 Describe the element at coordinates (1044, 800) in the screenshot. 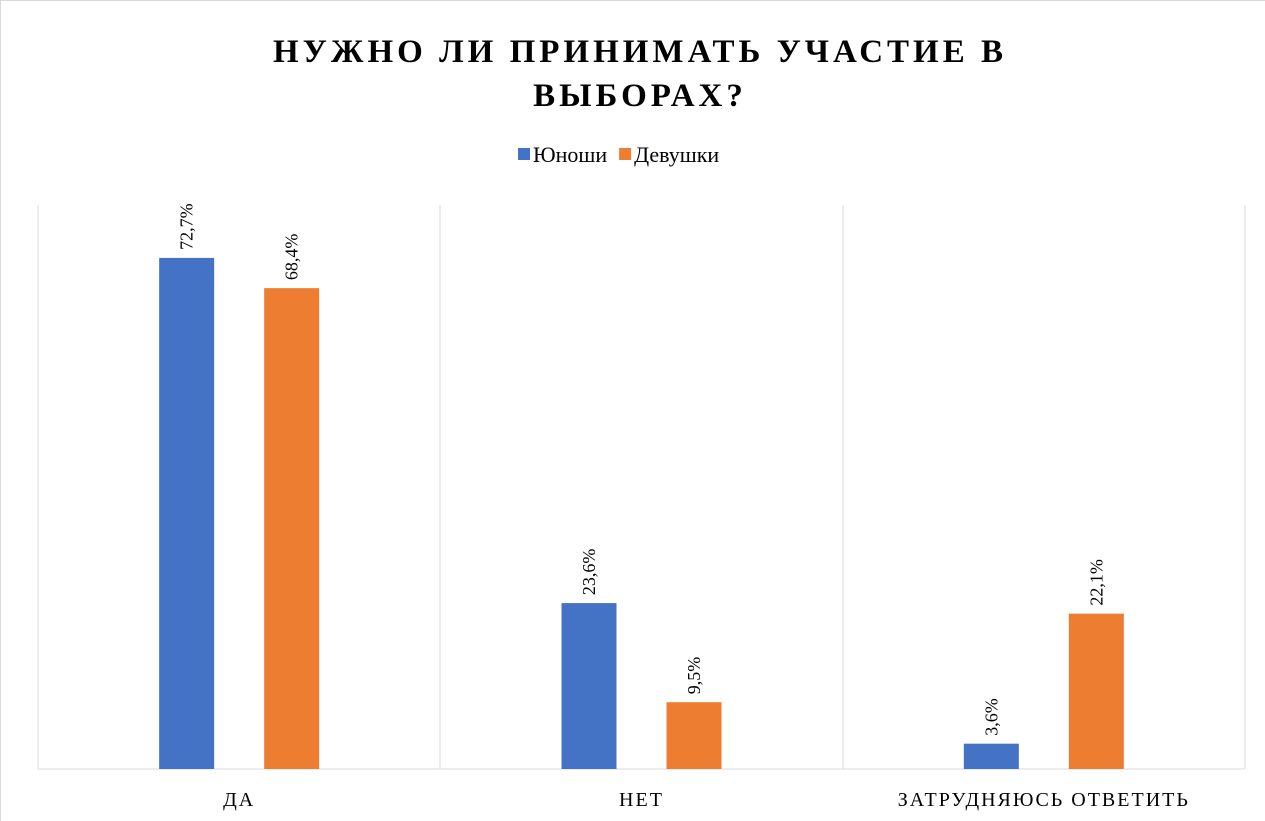

I see `x-tick-label: ЗАТРУДНЯЮСЬ ОТВЕТИТЬ` at that location.